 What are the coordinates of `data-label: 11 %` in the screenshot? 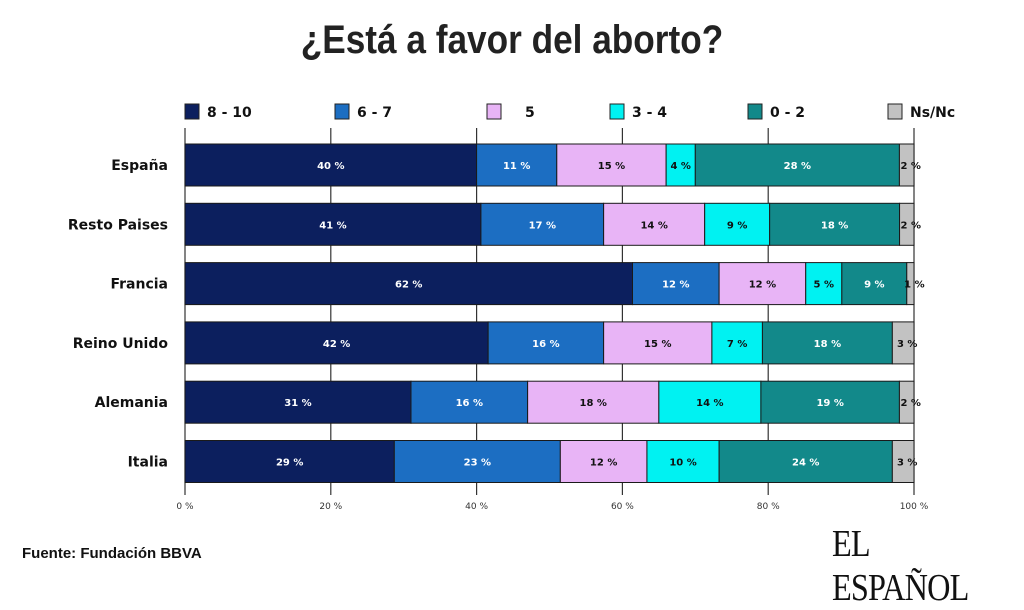 It's located at (516, 166).